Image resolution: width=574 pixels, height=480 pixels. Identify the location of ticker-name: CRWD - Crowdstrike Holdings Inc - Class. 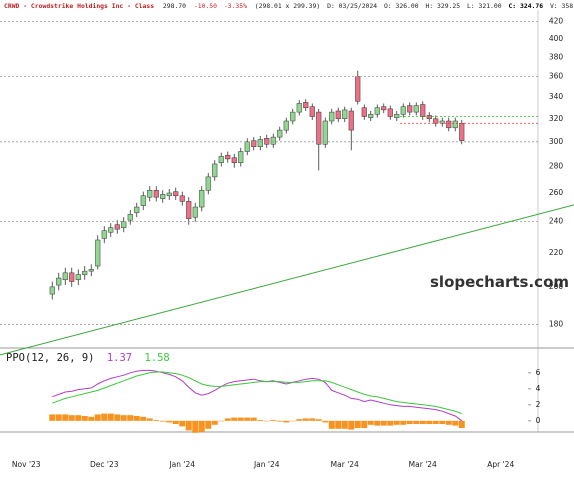
(79, 6).